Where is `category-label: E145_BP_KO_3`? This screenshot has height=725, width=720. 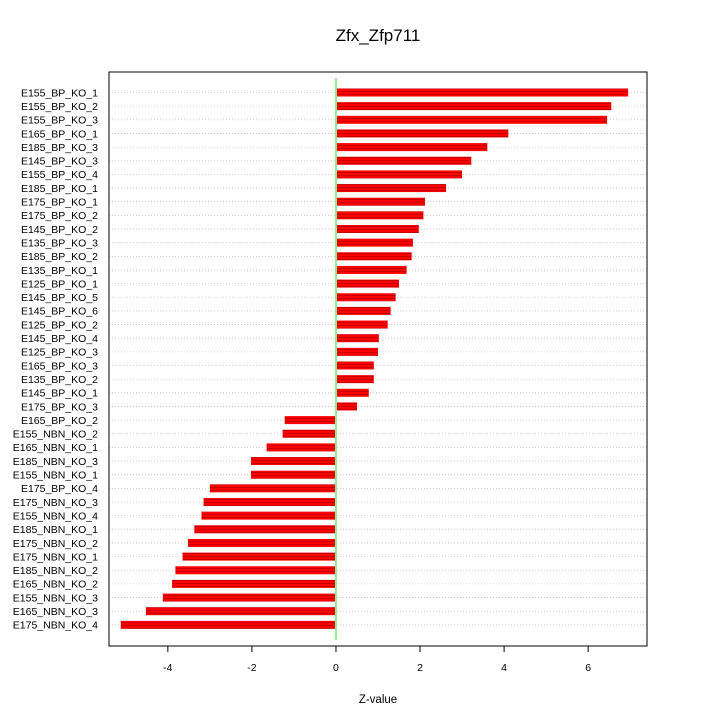
category-label: E145_BP_KO_3 is located at coordinates (59, 162).